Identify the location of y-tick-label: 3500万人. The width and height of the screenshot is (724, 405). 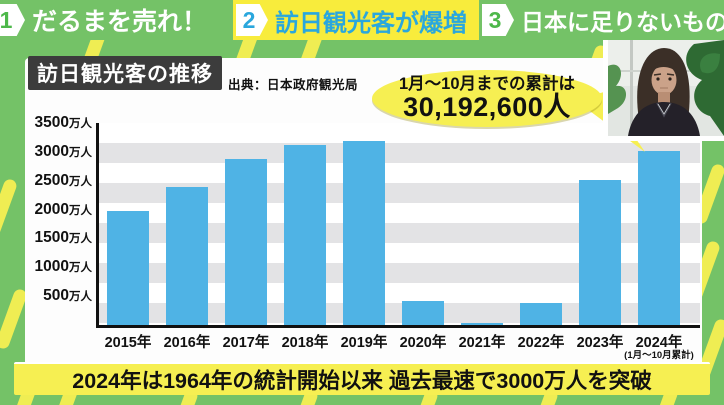
(63, 122).